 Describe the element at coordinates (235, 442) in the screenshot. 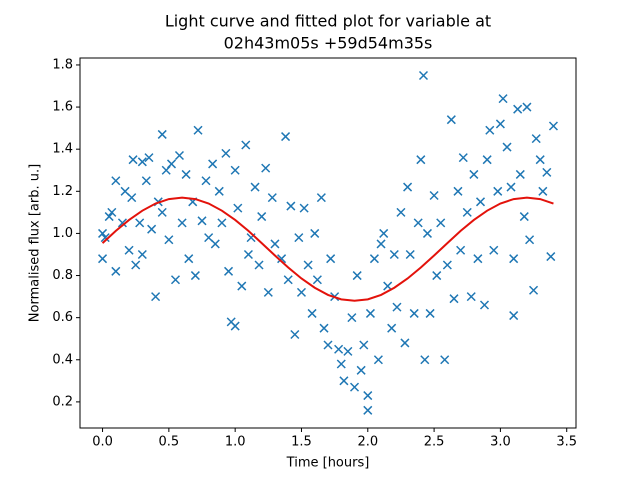

I see `x-tick-label: 1.0` at that location.